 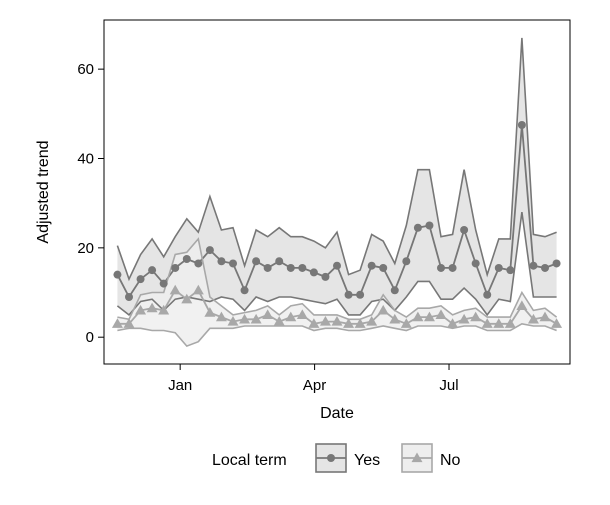 I want to click on x-tick-label: Jul, so click(x=448, y=385).